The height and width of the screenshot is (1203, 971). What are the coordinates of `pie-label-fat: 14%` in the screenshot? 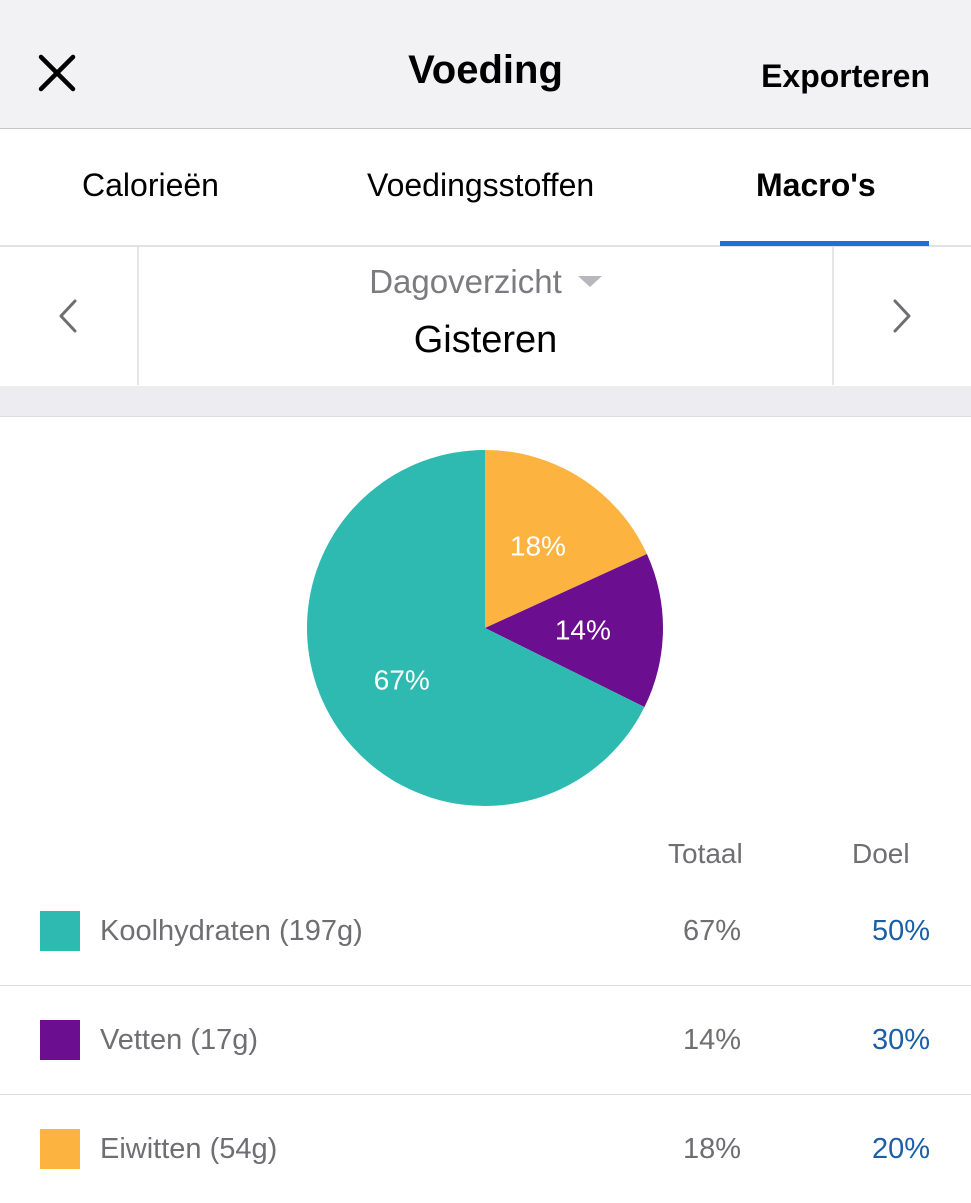 It's located at (583, 630).